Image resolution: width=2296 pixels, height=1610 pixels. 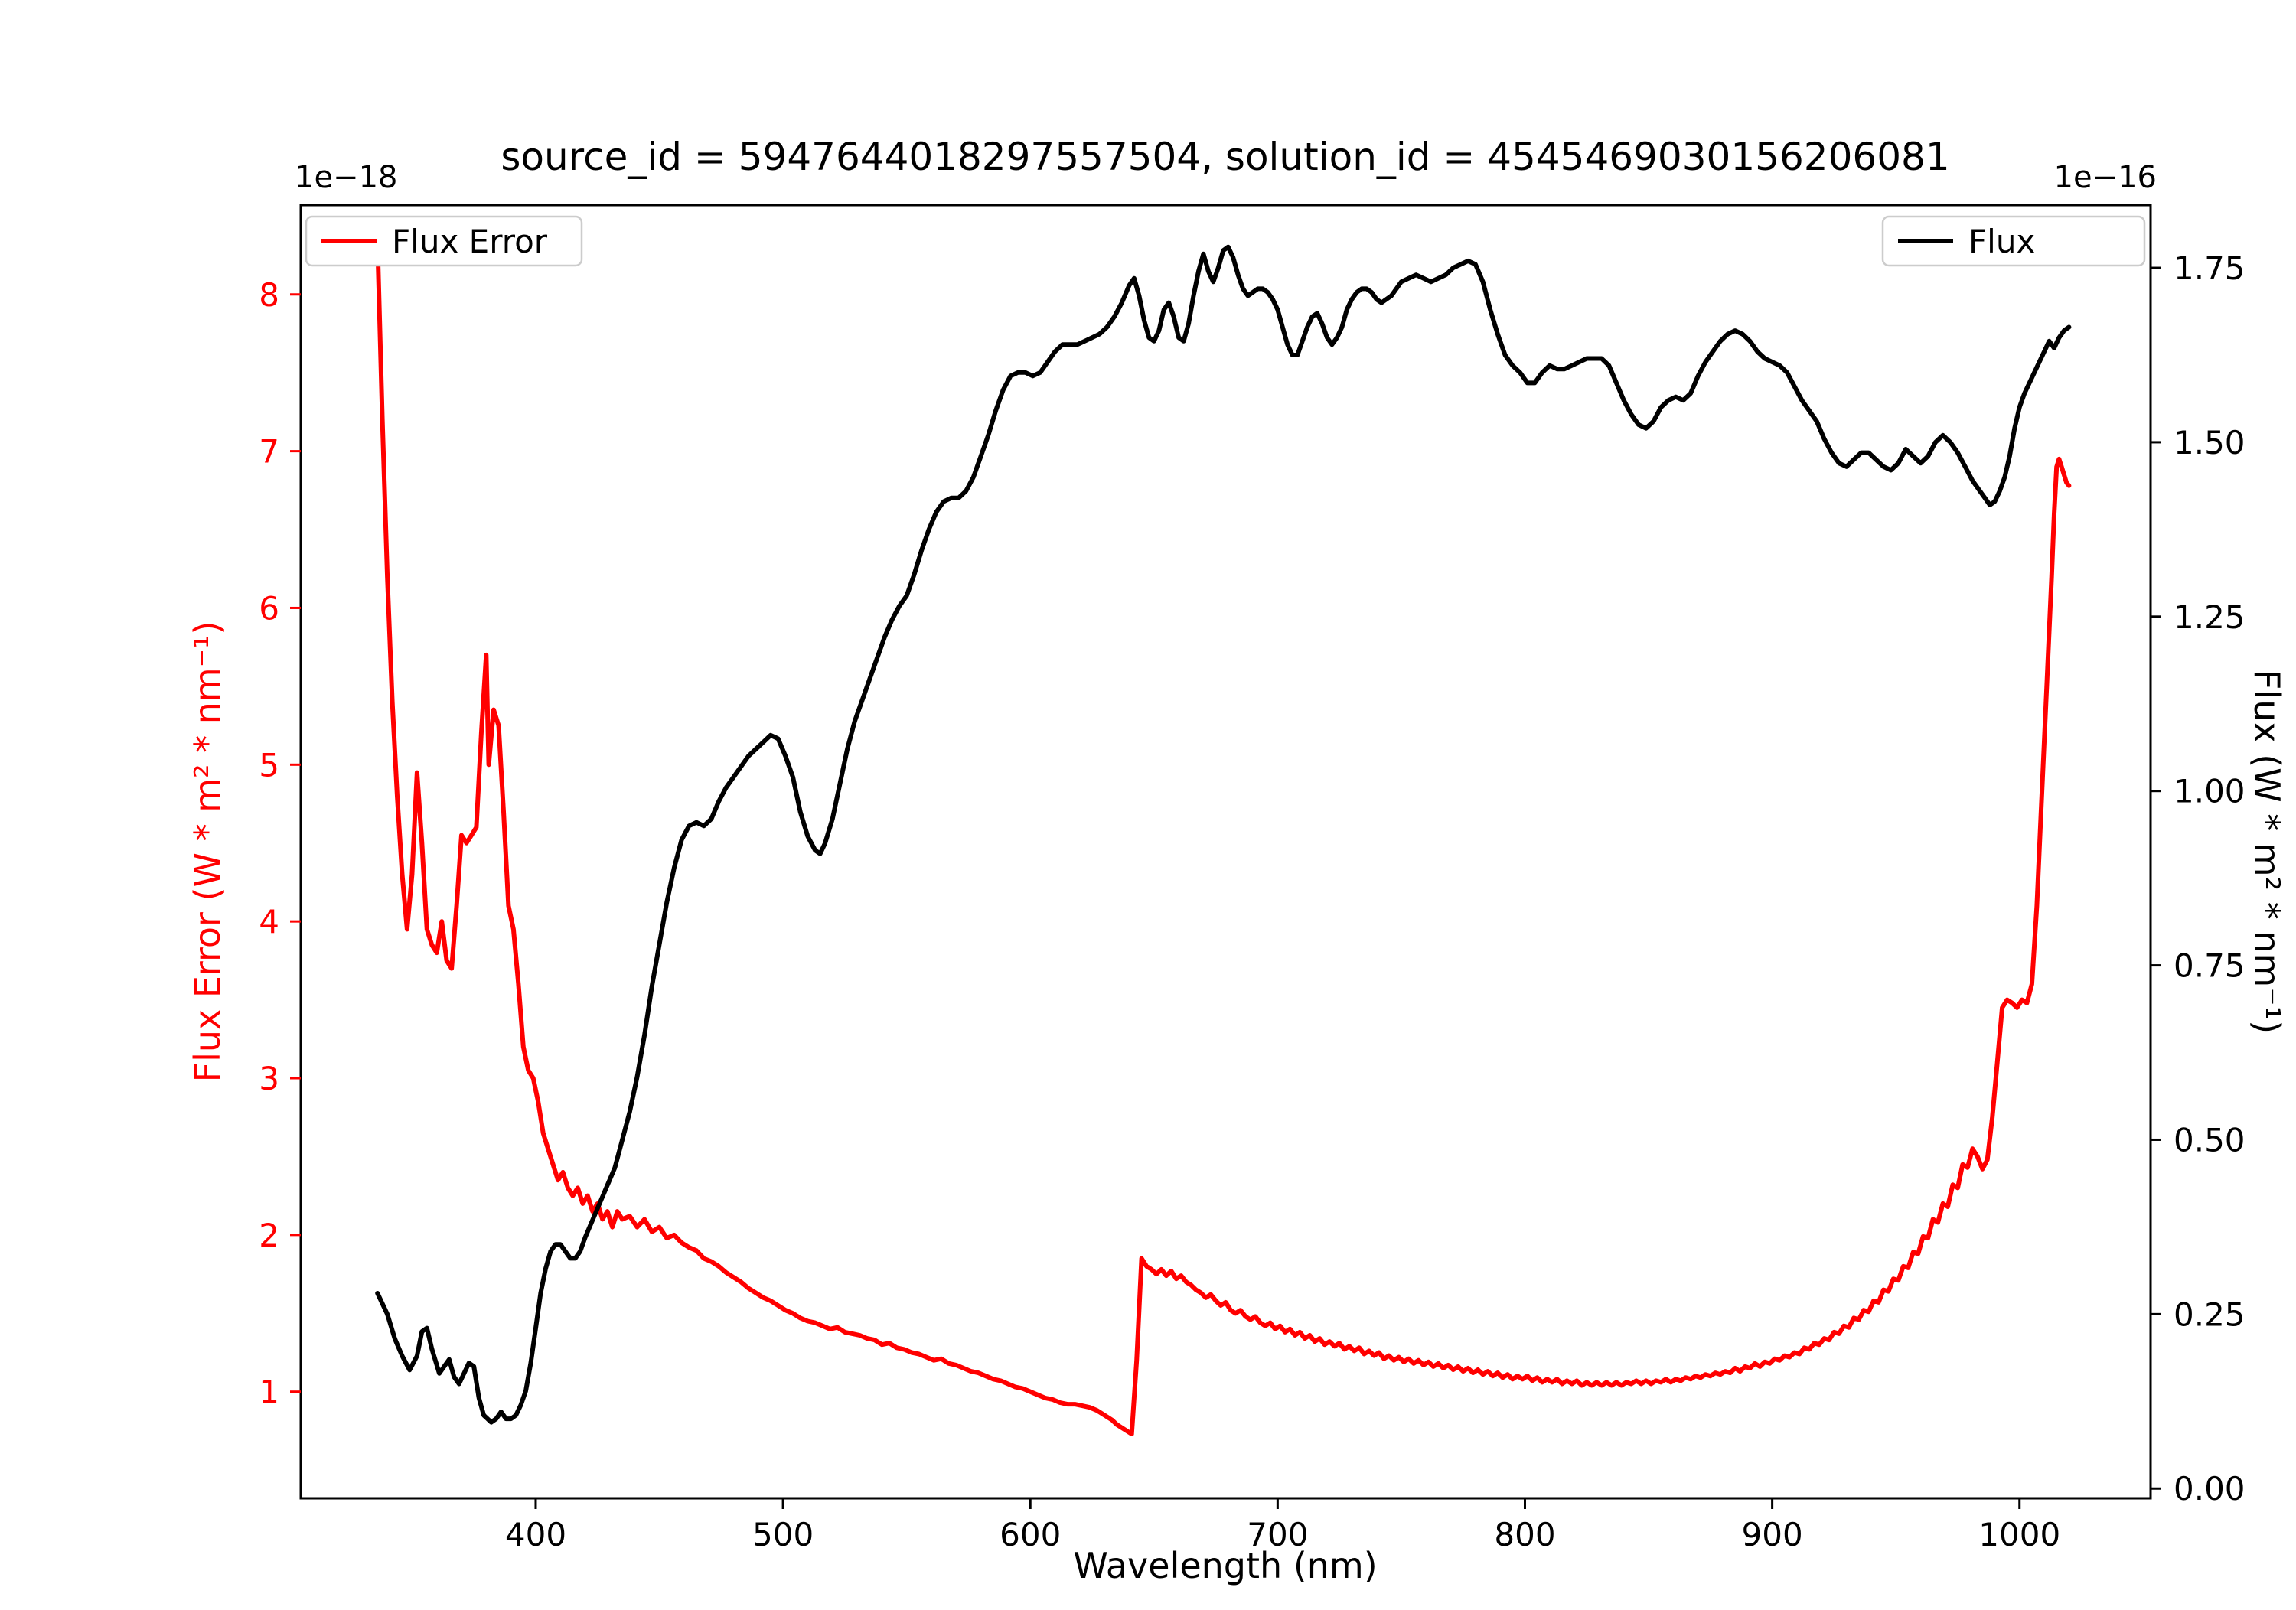 I want to click on y-left-tick-label: 1, so click(x=269, y=1393).